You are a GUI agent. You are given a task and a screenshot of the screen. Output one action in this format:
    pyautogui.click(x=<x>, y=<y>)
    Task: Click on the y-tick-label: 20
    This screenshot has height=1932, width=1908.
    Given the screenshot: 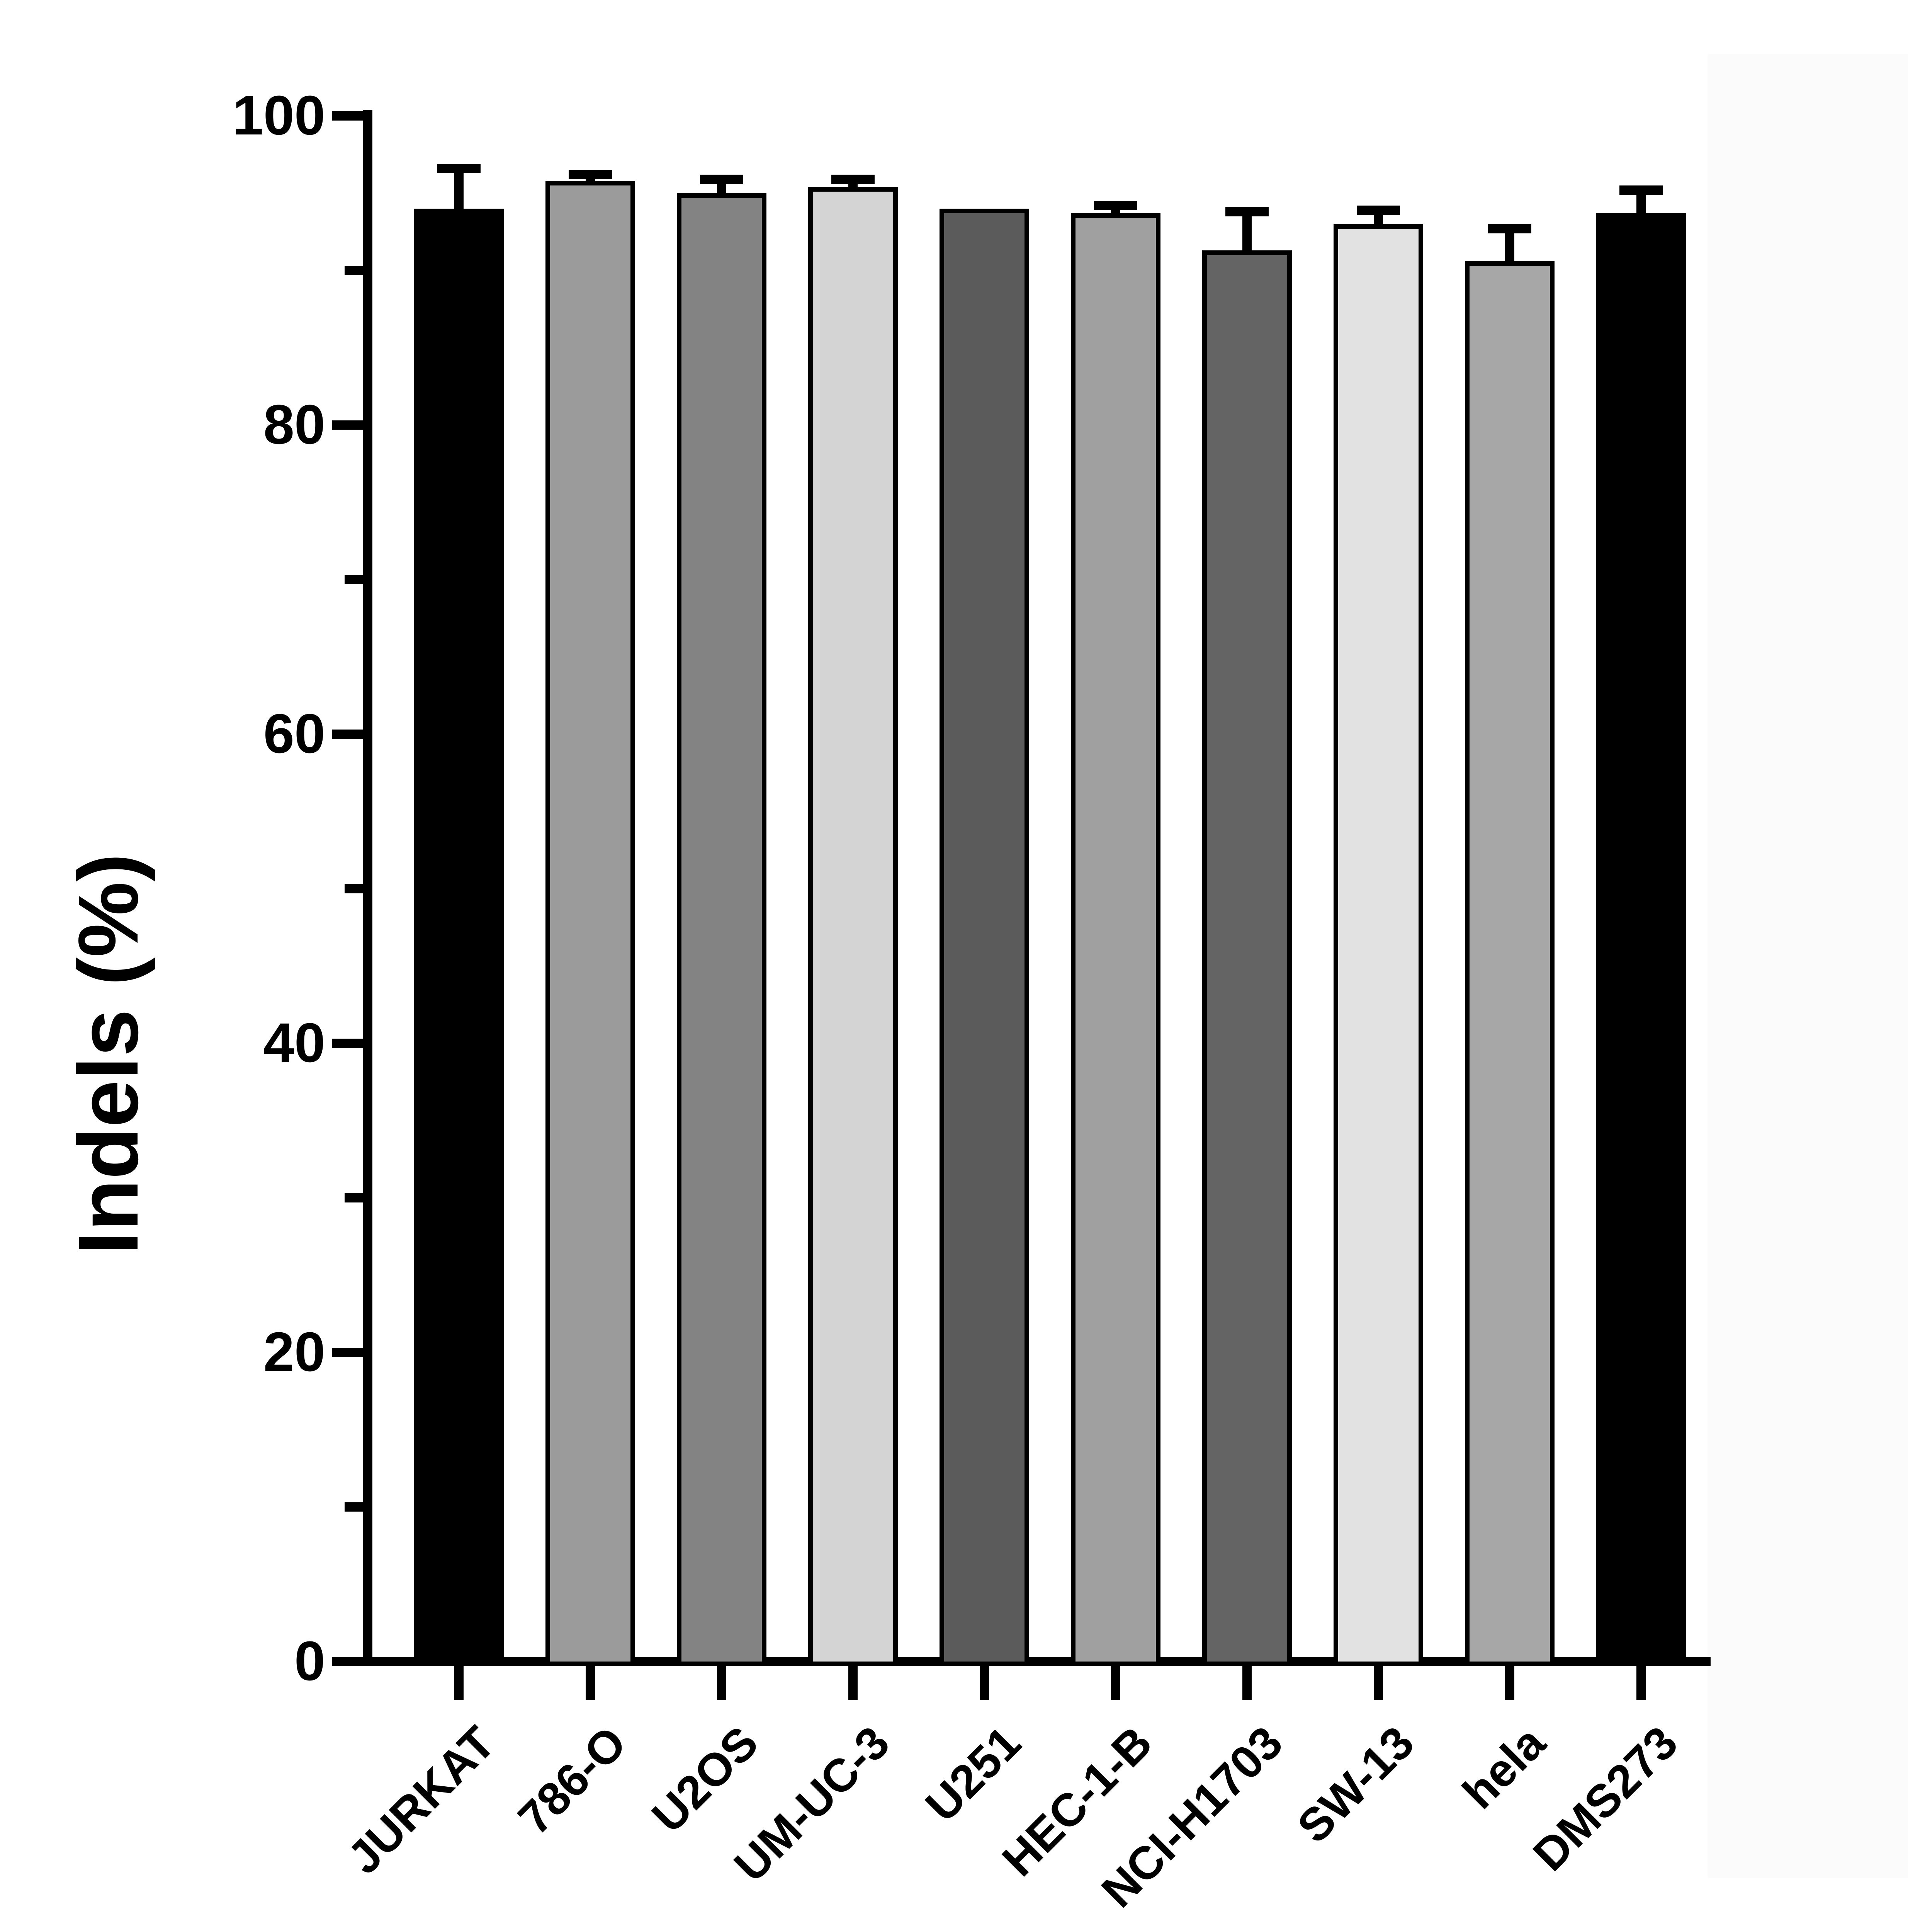 What is the action you would take?
    pyautogui.click(x=294, y=1352)
    